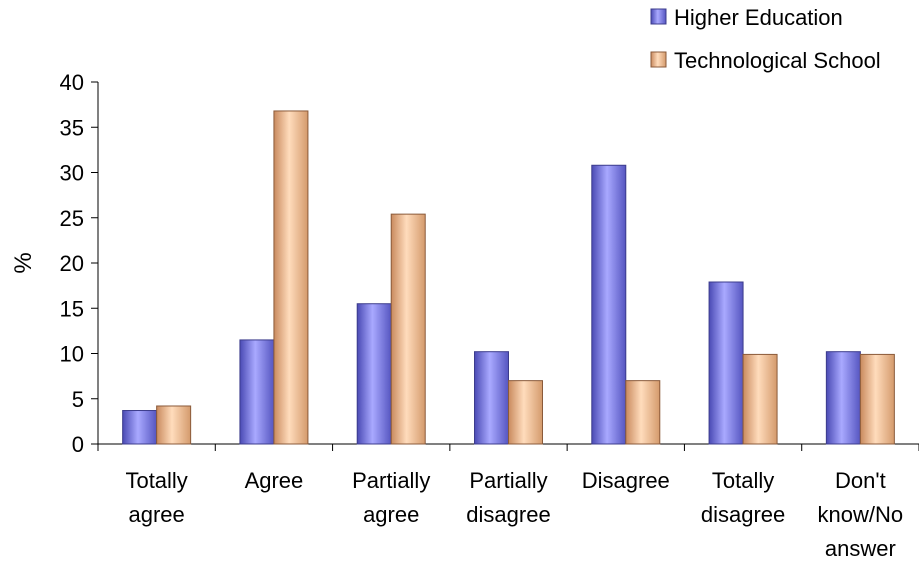 Image resolution: width=919 pixels, height=561 pixels. What do you see at coordinates (72, 82) in the screenshot?
I see `y-tick-label: 40` at bounding box center [72, 82].